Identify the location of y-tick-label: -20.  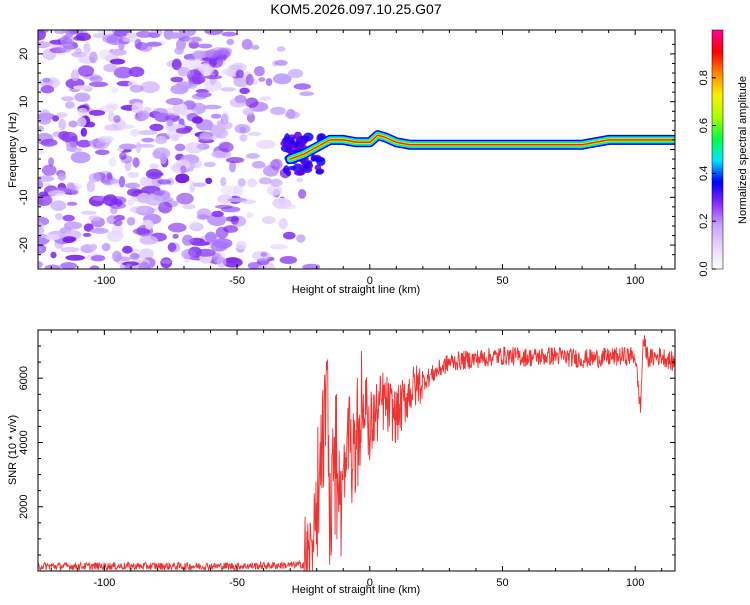
(24, 245).